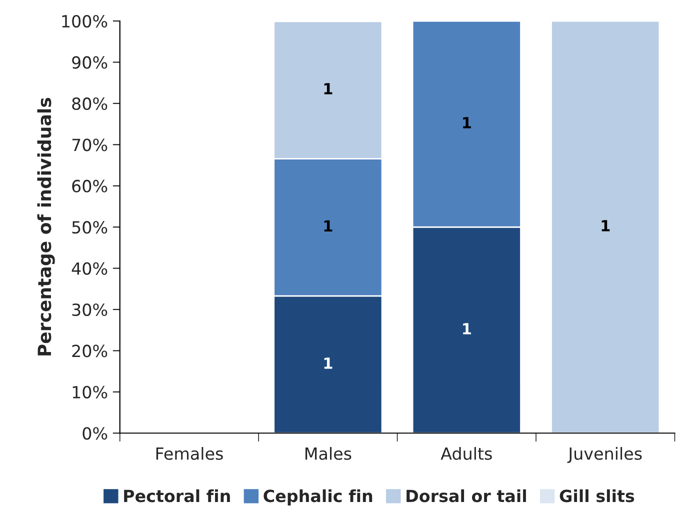 The image size is (685, 525). Describe the element at coordinates (95, 433) in the screenshot. I see `y-tick-label: 0%` at that location.